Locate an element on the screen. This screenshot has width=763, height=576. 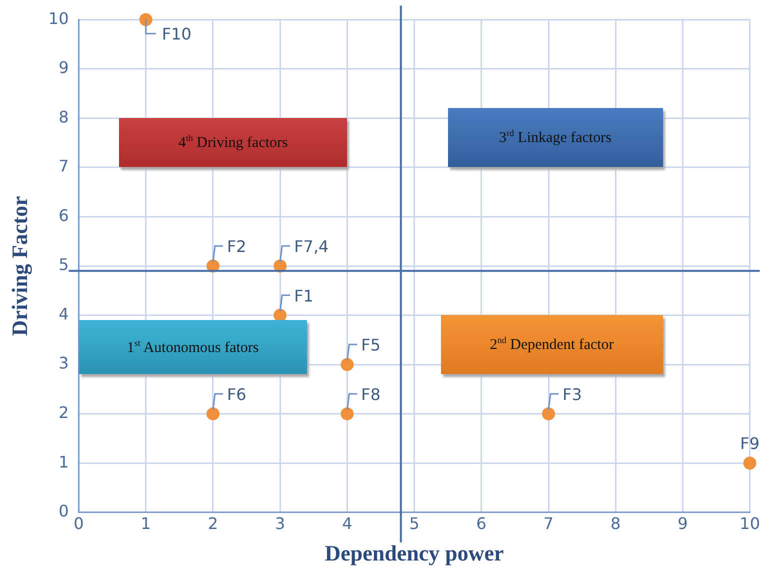
annotation: F2 is located at coordinates (236, 246).